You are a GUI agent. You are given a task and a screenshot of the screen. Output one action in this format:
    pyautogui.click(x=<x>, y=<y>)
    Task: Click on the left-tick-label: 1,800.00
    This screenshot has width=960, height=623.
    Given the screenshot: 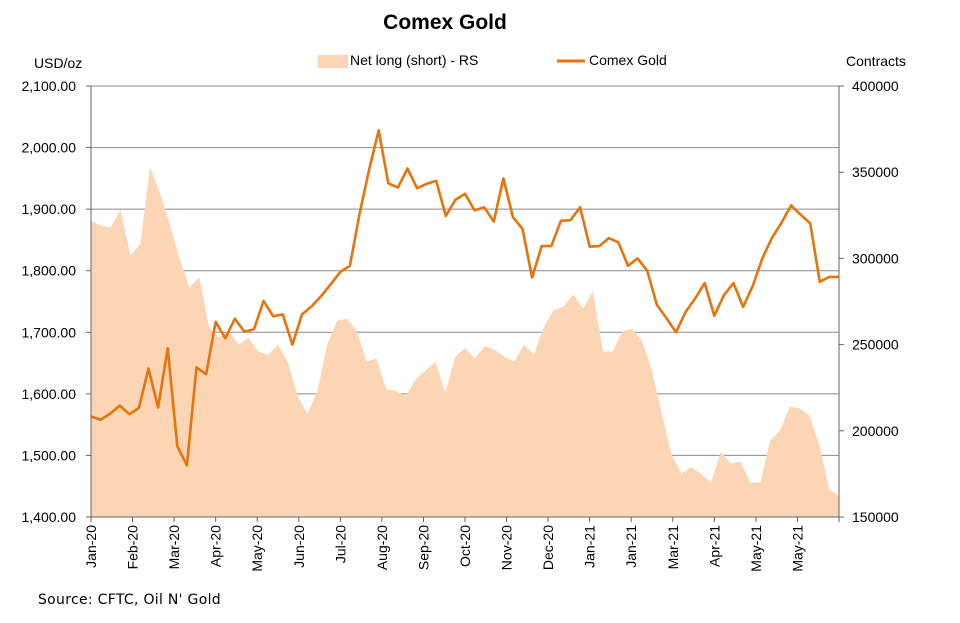 What is the action you would take?
    pyautogui.click(x=49, y=271)
    